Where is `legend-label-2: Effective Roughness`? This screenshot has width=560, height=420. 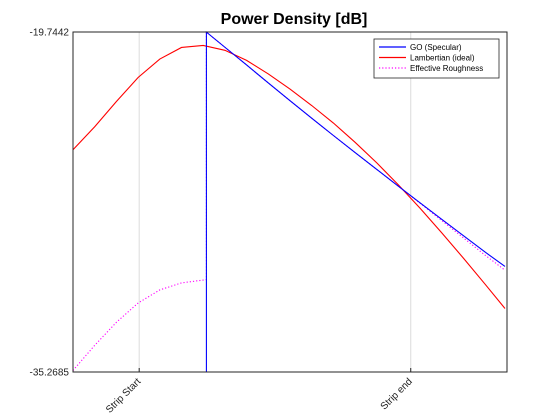 legend-label-2: Effective Roughness is located at coordinates (446, 68).